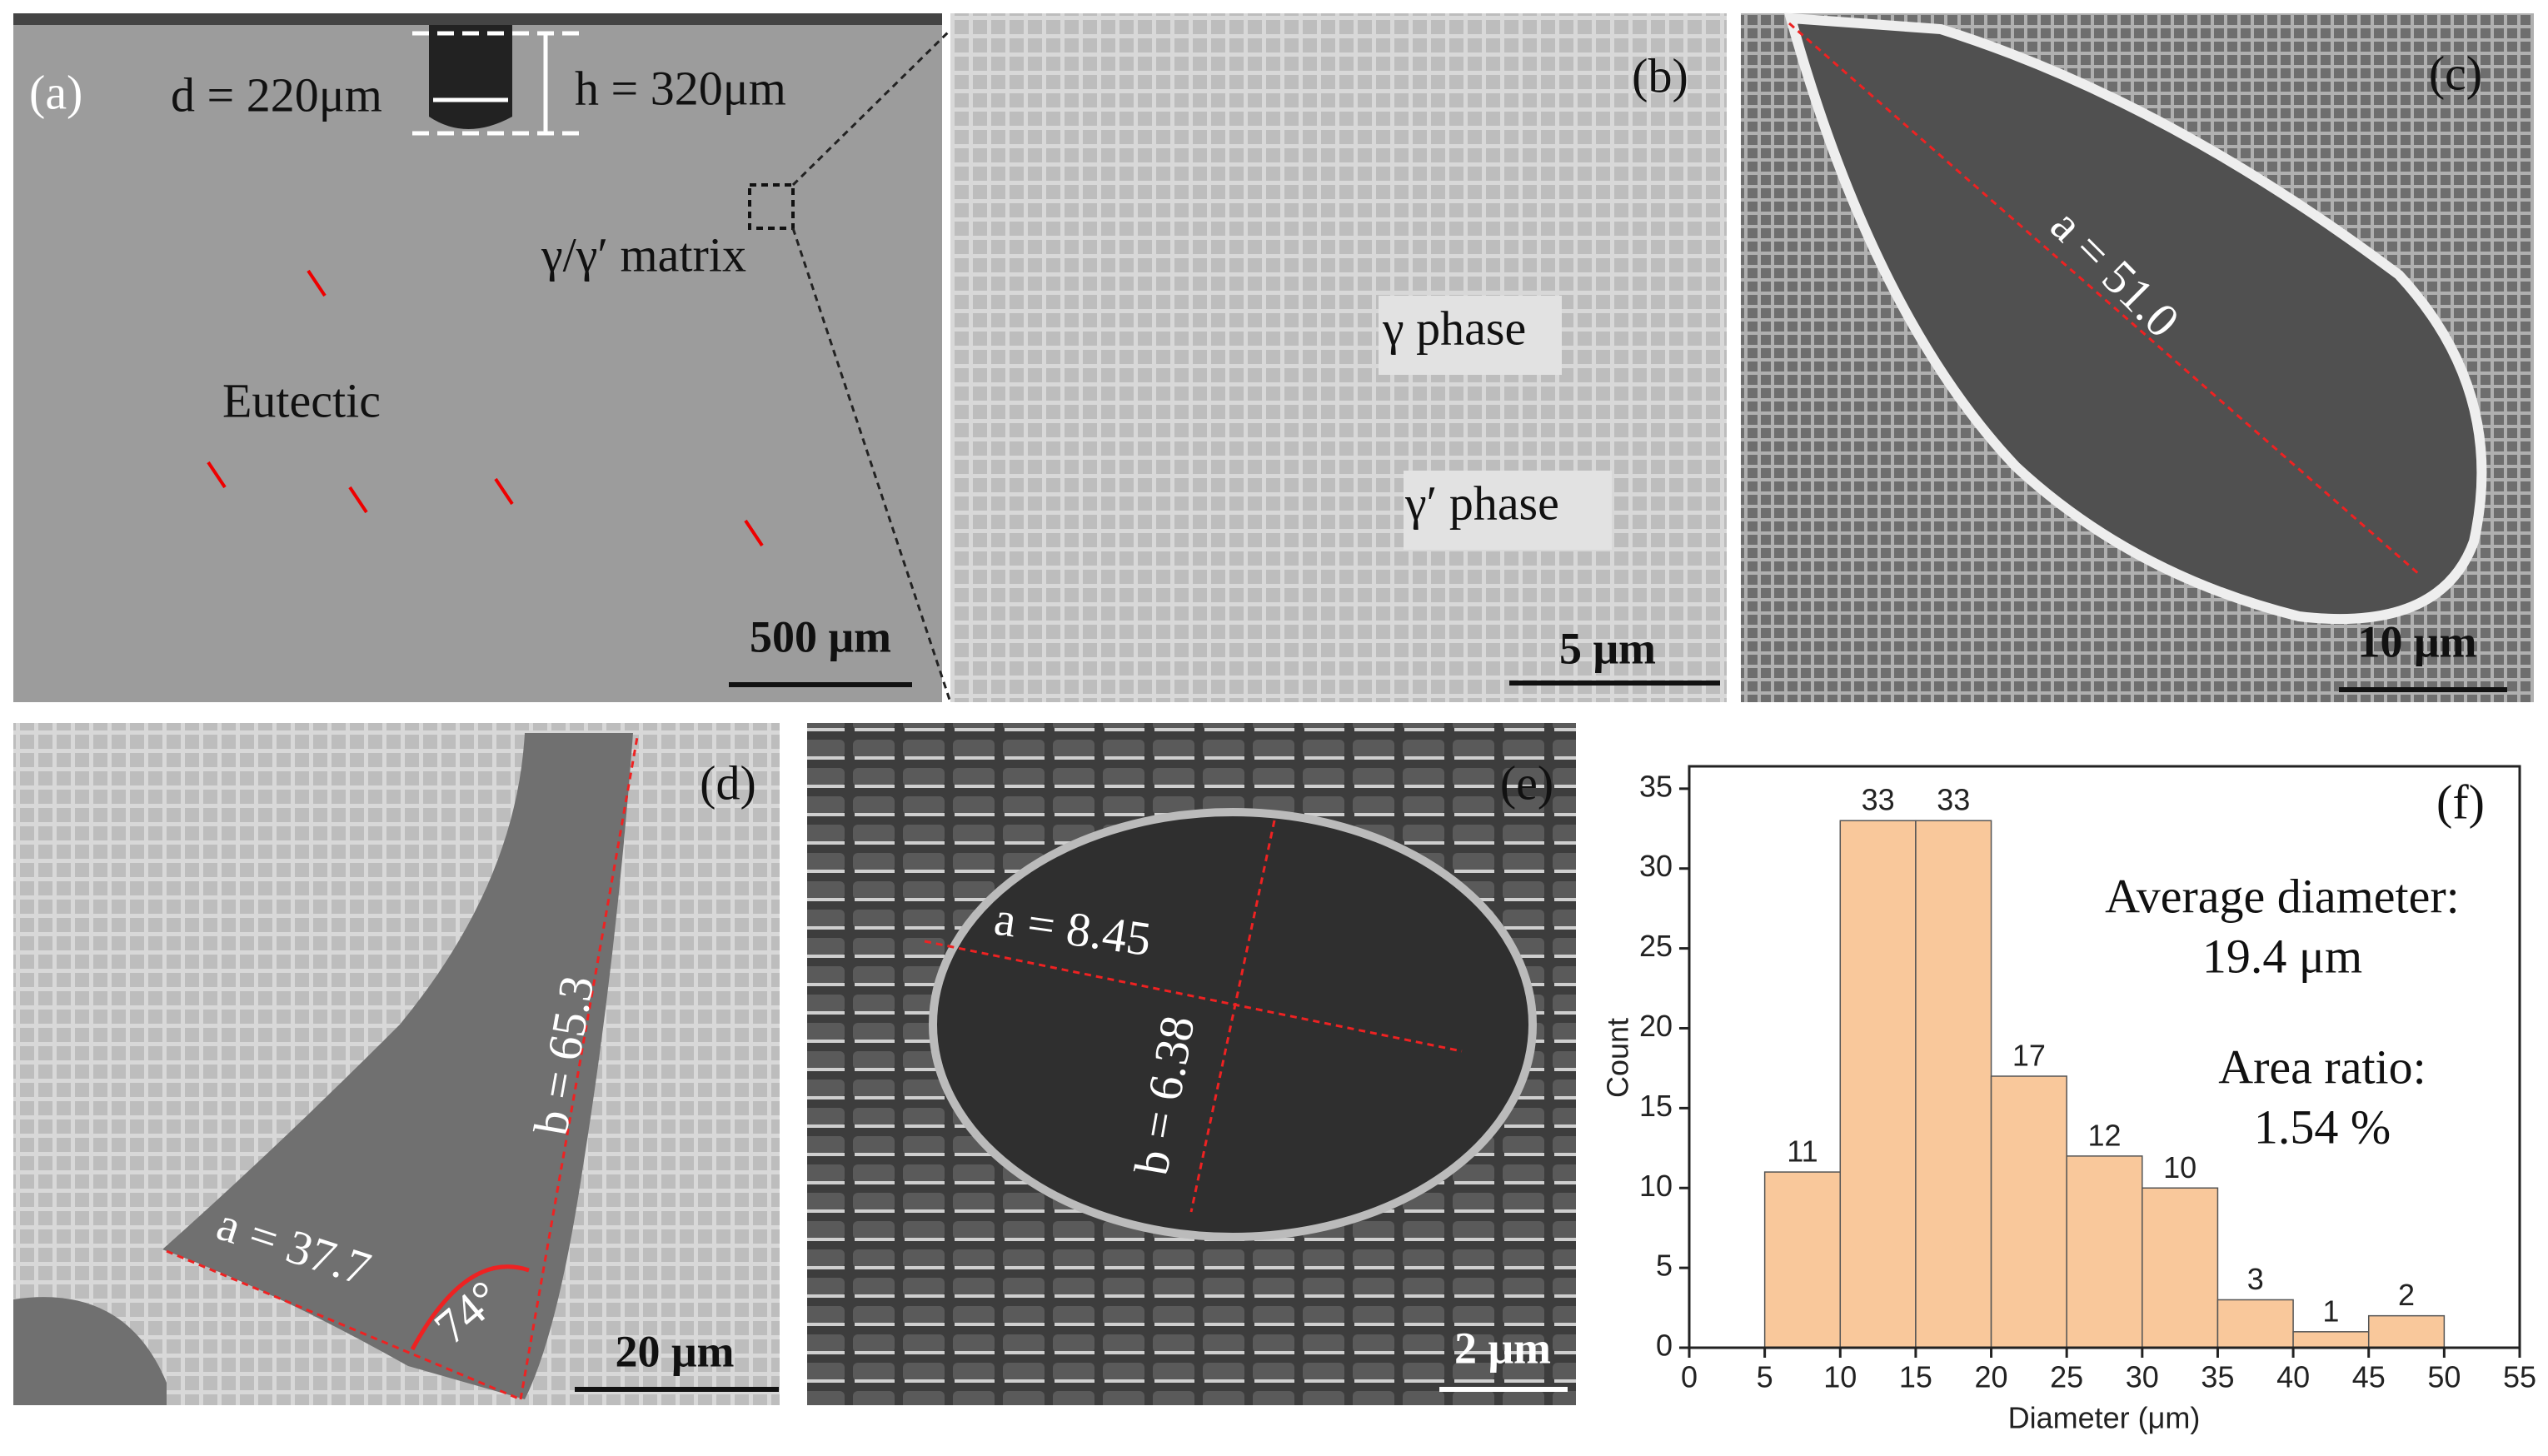 The height and width of the screenshot is (1456, 2548). I want to click on panel-label: (b), so click(1660, 75).